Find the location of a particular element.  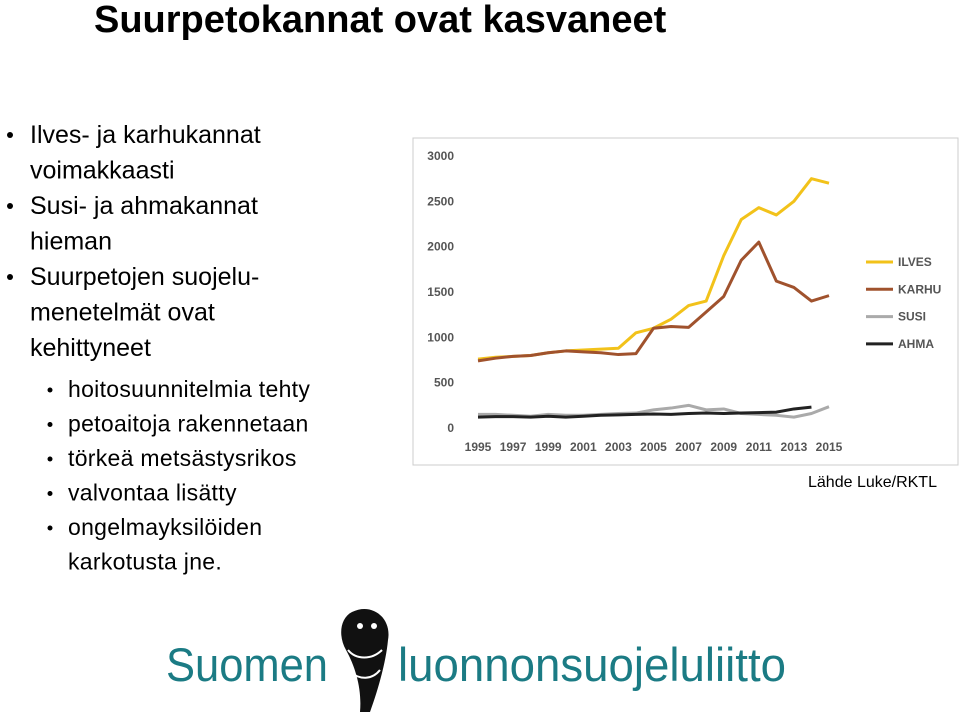

legend-label: ILVES is located at coordinates (915, 262).